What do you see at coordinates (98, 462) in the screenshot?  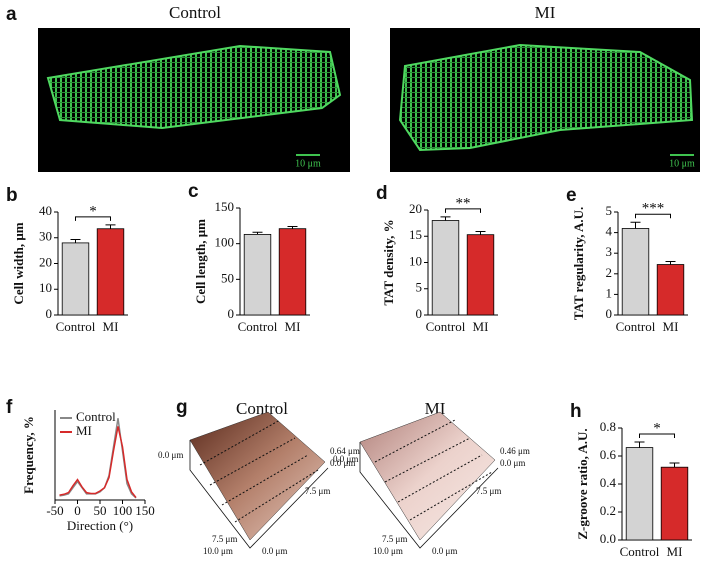 I see `series-line` at bounding box center [98, 462].